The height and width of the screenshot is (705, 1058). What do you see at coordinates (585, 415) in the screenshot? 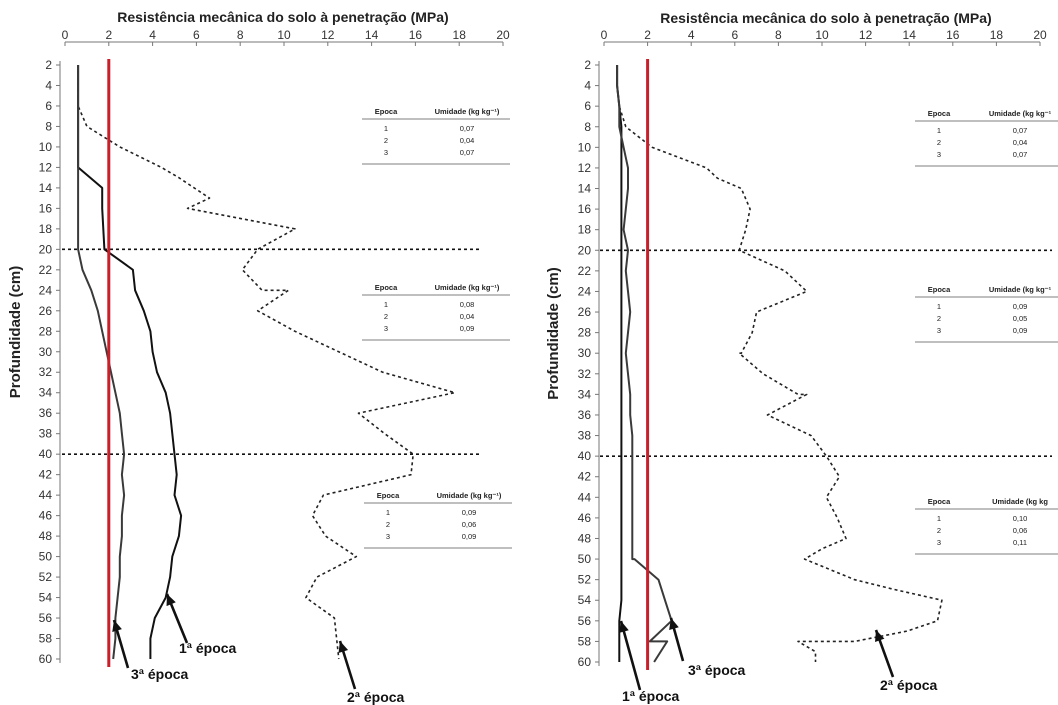
I see `y-tick-label: 36` at bounding box center [585, 415].